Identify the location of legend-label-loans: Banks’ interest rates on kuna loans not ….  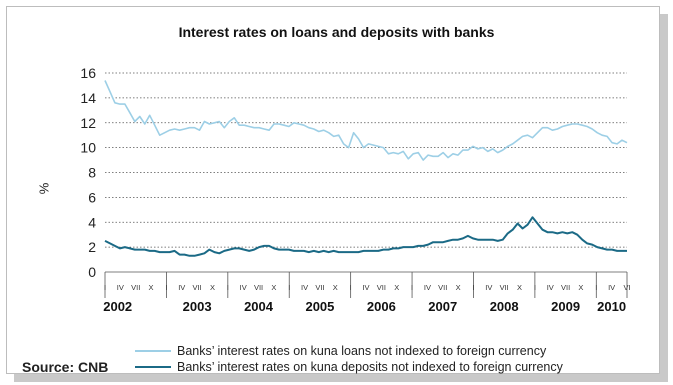
(362, 351).